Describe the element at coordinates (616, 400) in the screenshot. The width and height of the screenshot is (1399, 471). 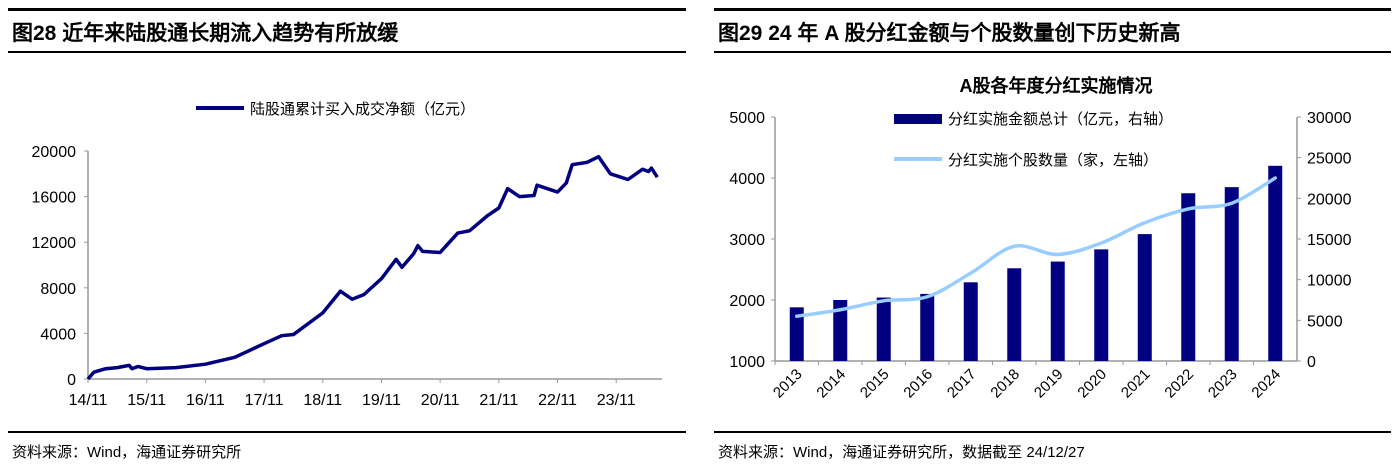
I see `x-tick-label: 23/11` at that location.